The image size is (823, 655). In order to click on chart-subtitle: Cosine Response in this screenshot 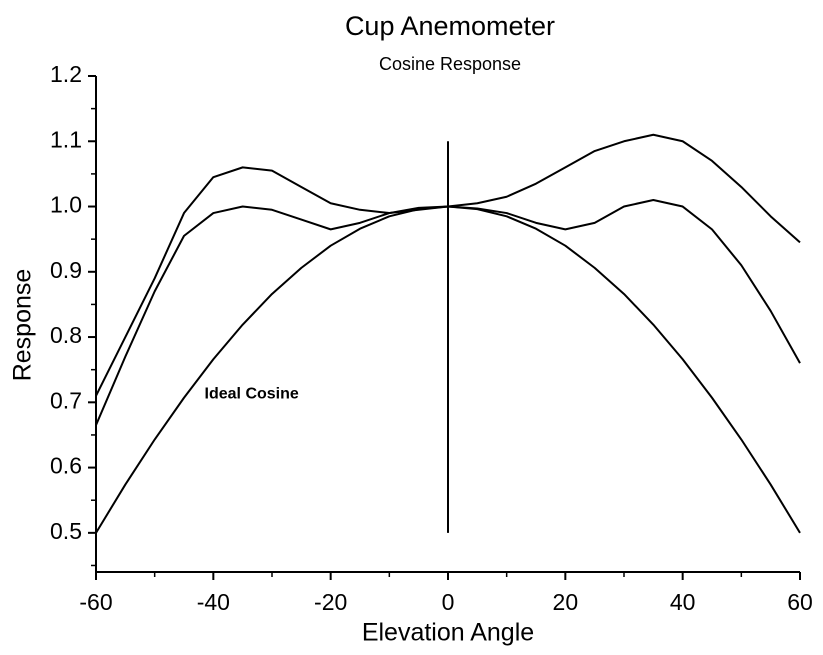, I will do `click(450, 64)`.